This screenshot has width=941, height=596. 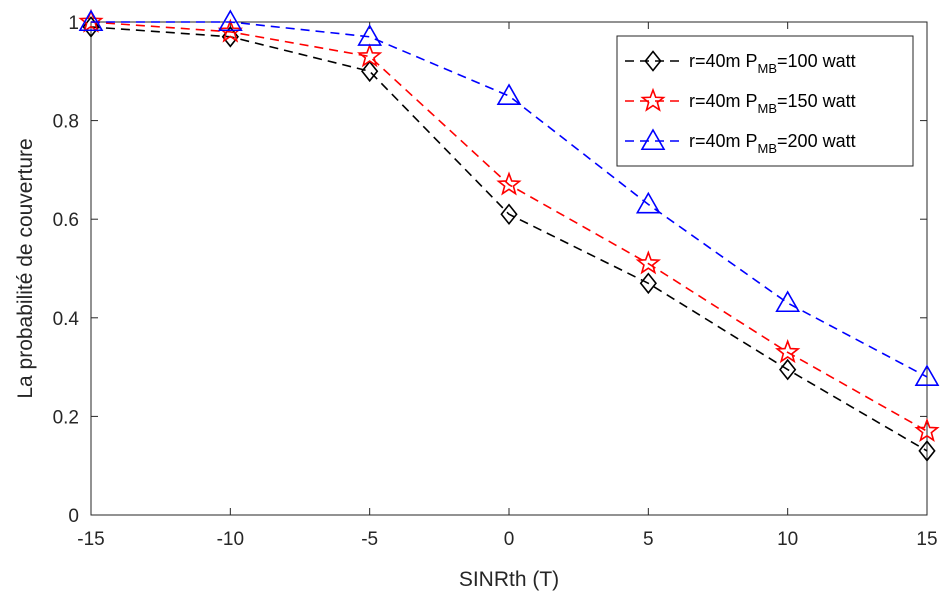 I want to click on y-tick-label: 0.2, so click(x=66, y=417).